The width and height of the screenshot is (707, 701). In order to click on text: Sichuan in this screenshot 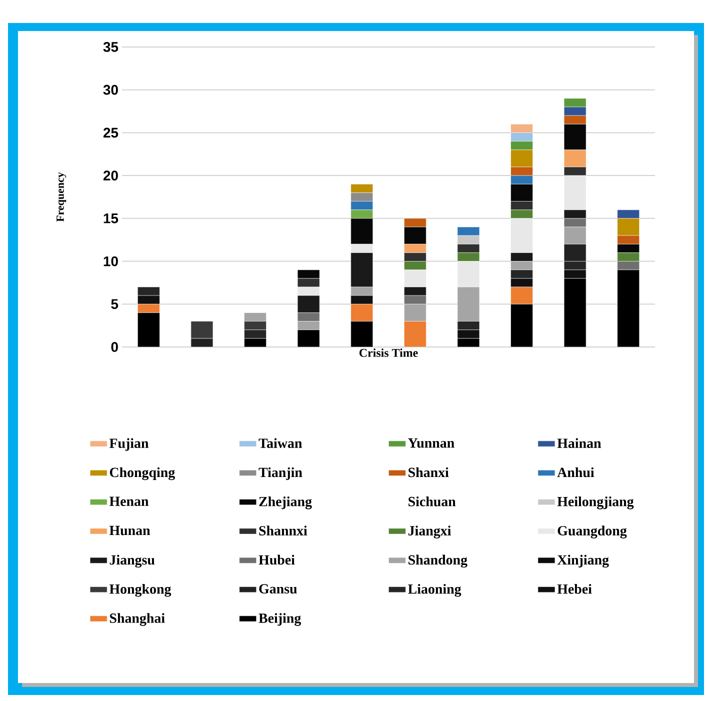, I will do `click(432, 501)`.